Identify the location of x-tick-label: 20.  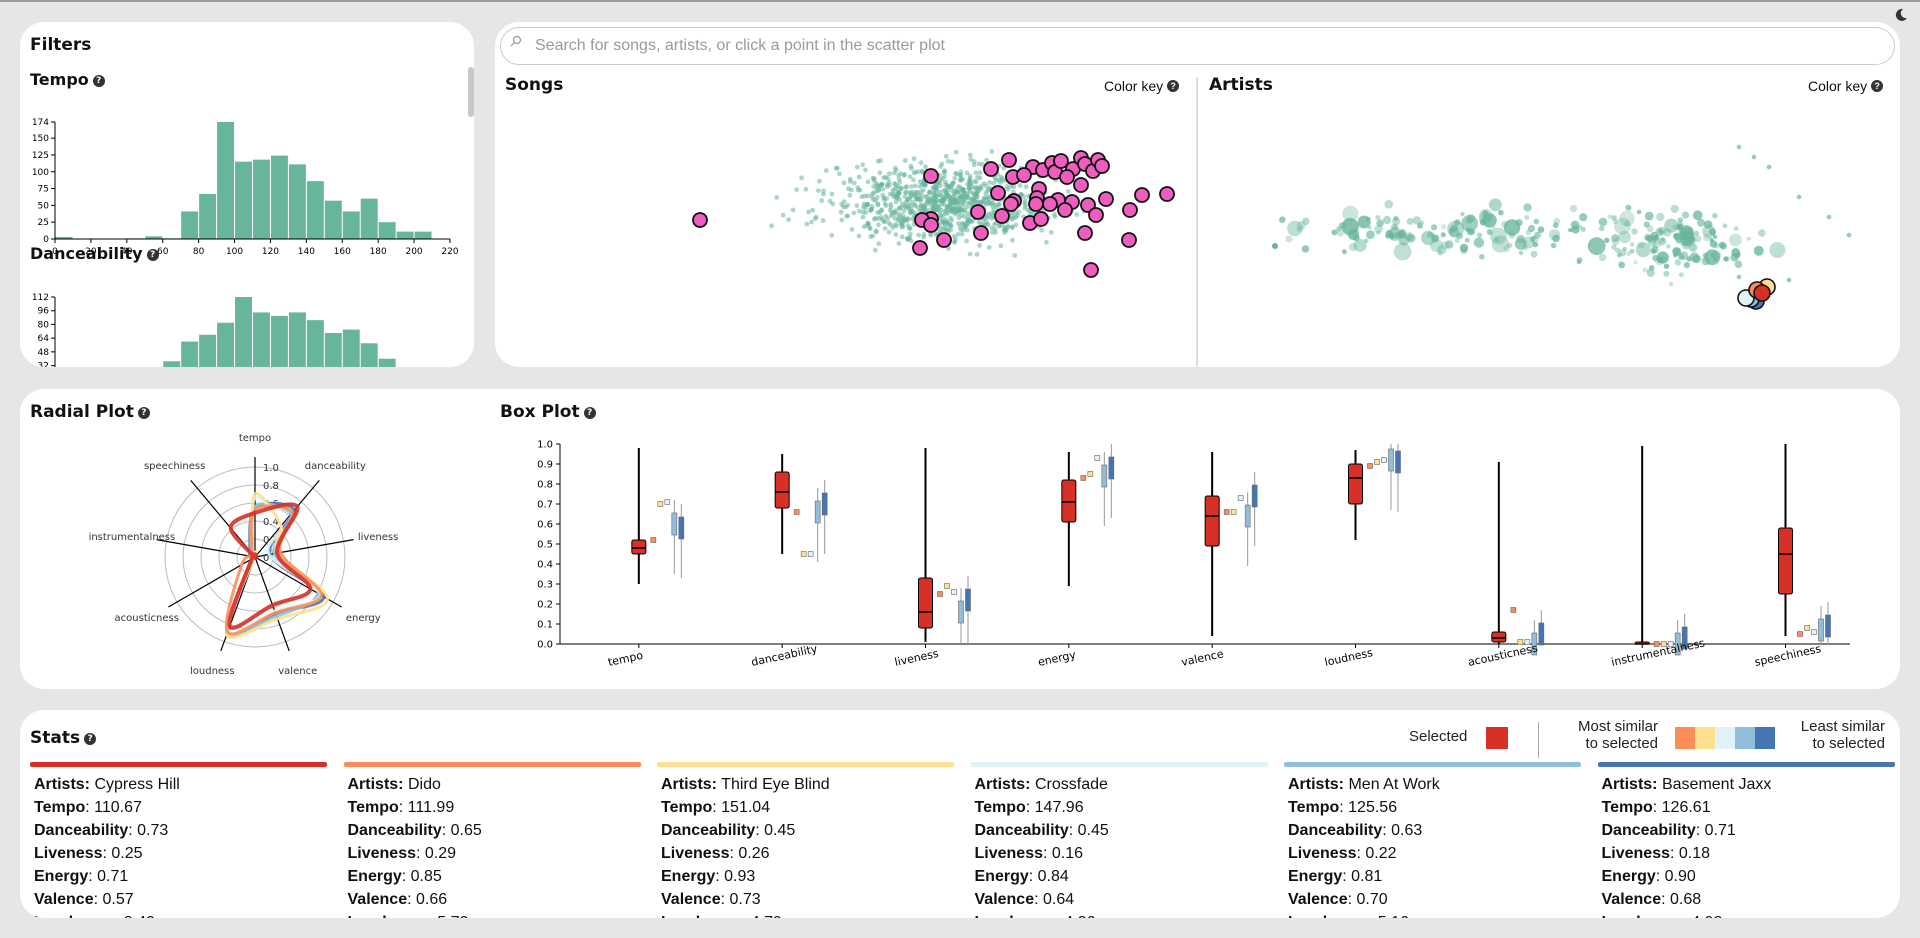
(91, 252).